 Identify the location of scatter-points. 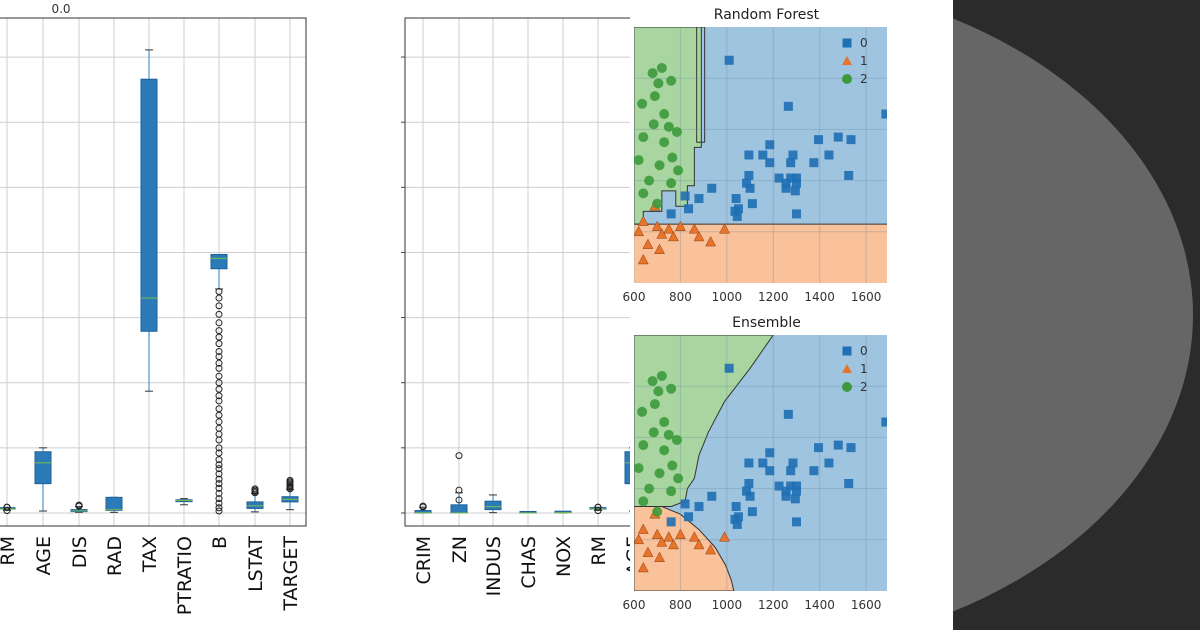
(760, 160).